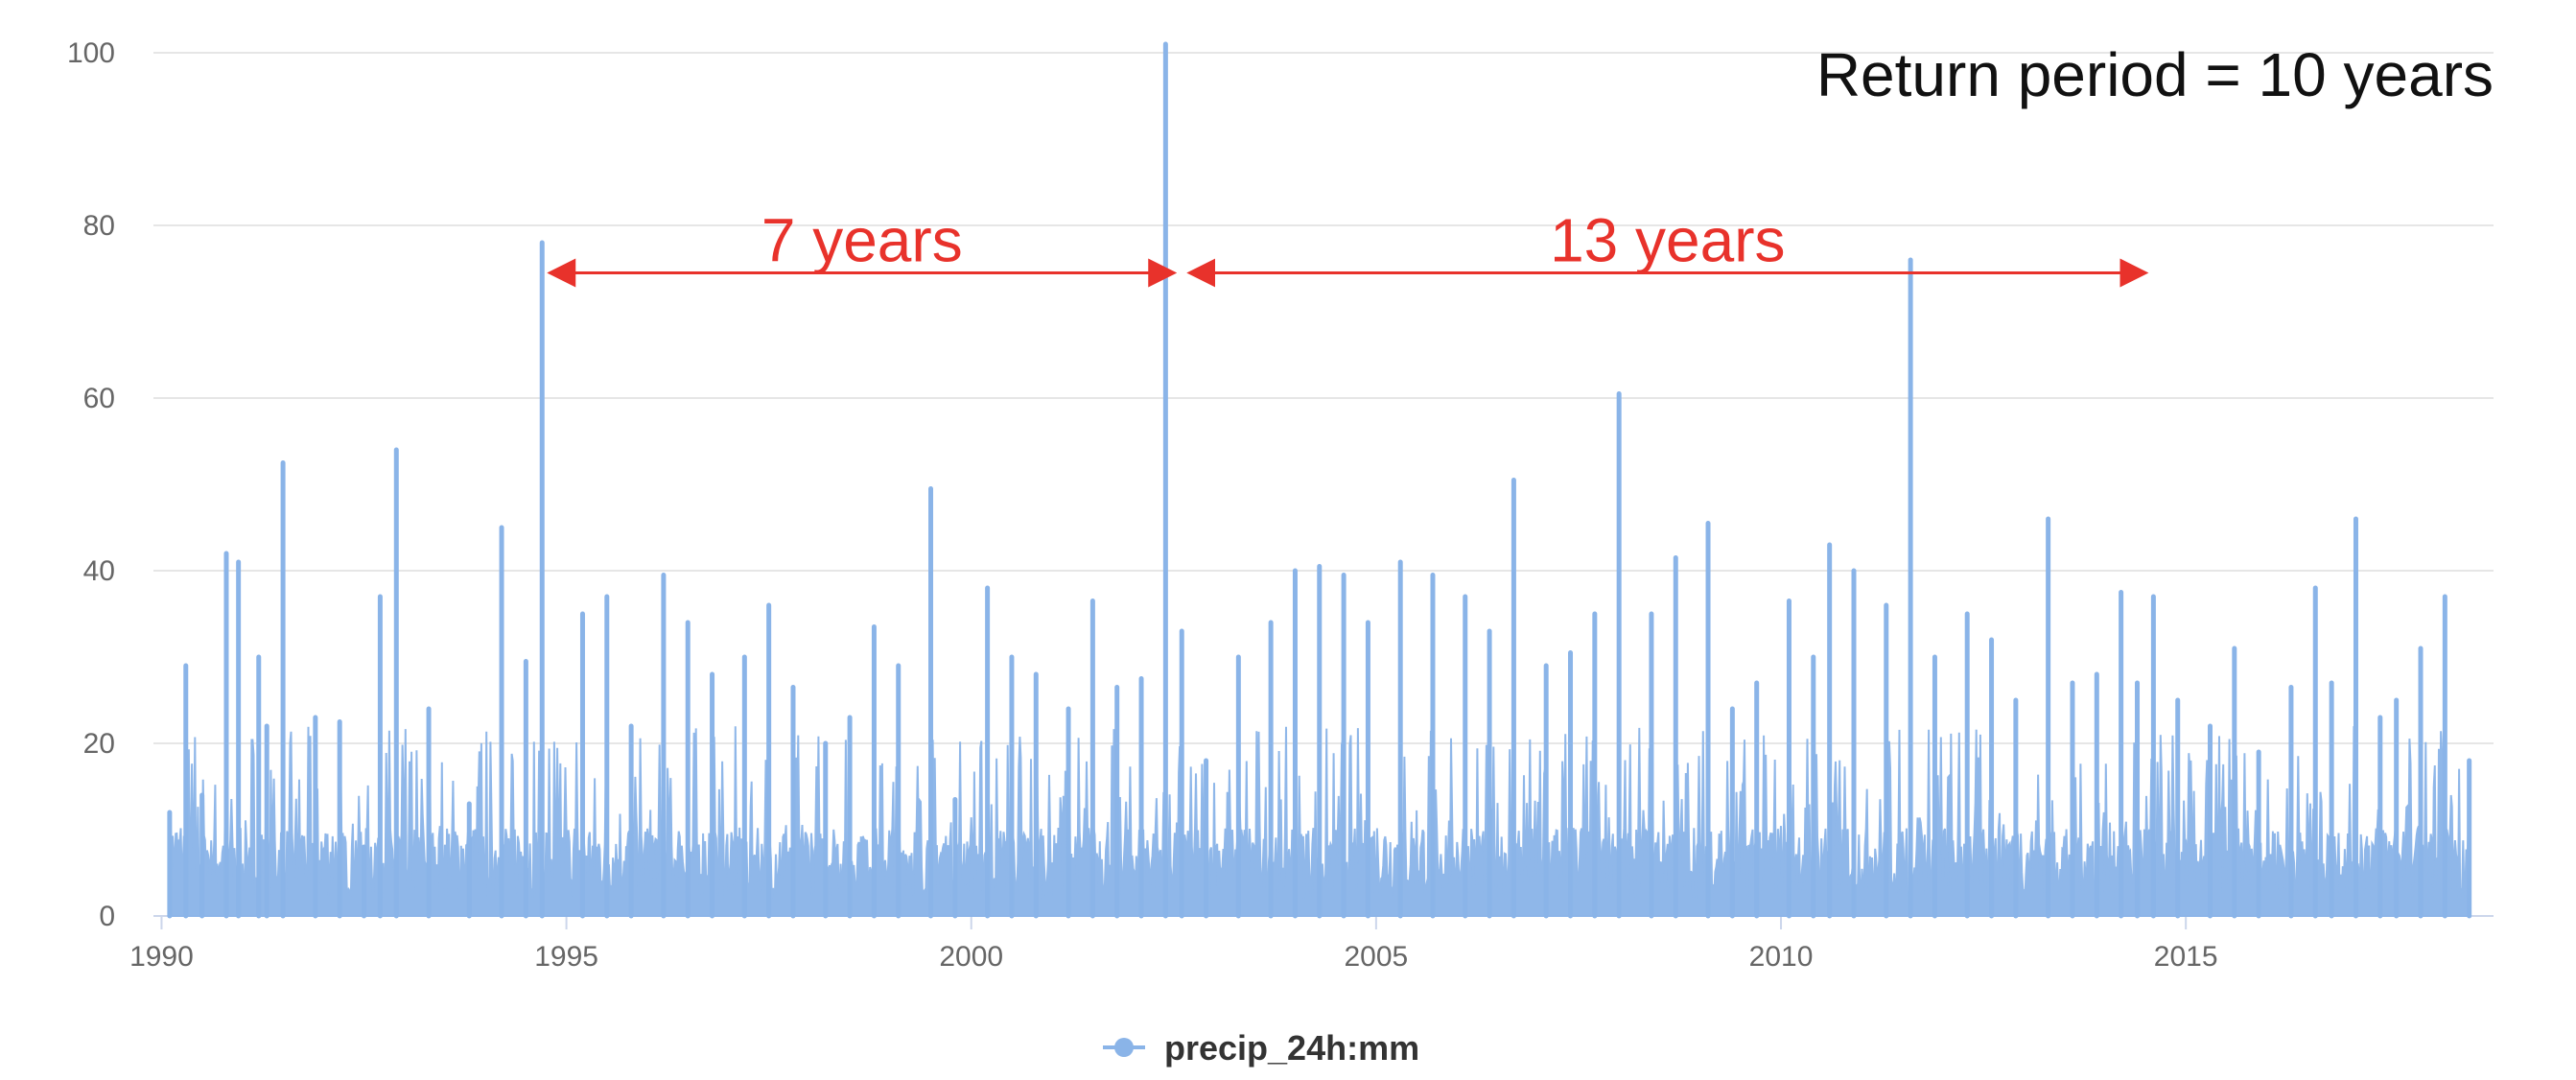  I want to click on x-tick-label-2010: 2010, so click(1781, 957).